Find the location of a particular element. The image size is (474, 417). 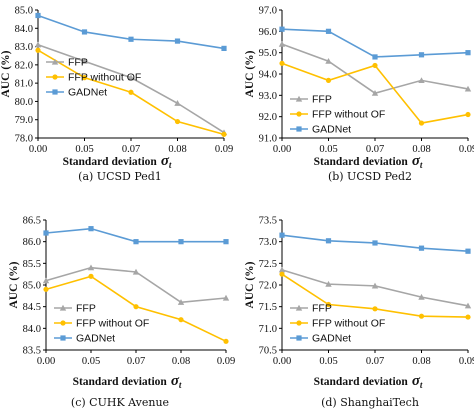

y-tick-label: 97.0 is located at coordinates (268, 11).